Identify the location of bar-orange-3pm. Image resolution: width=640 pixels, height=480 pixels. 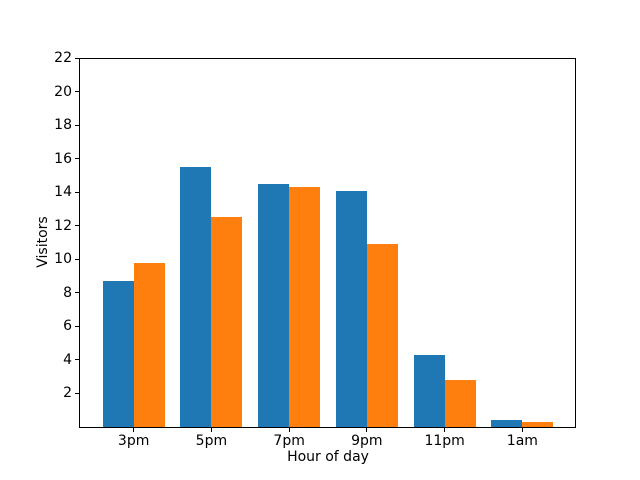
(149, 344).